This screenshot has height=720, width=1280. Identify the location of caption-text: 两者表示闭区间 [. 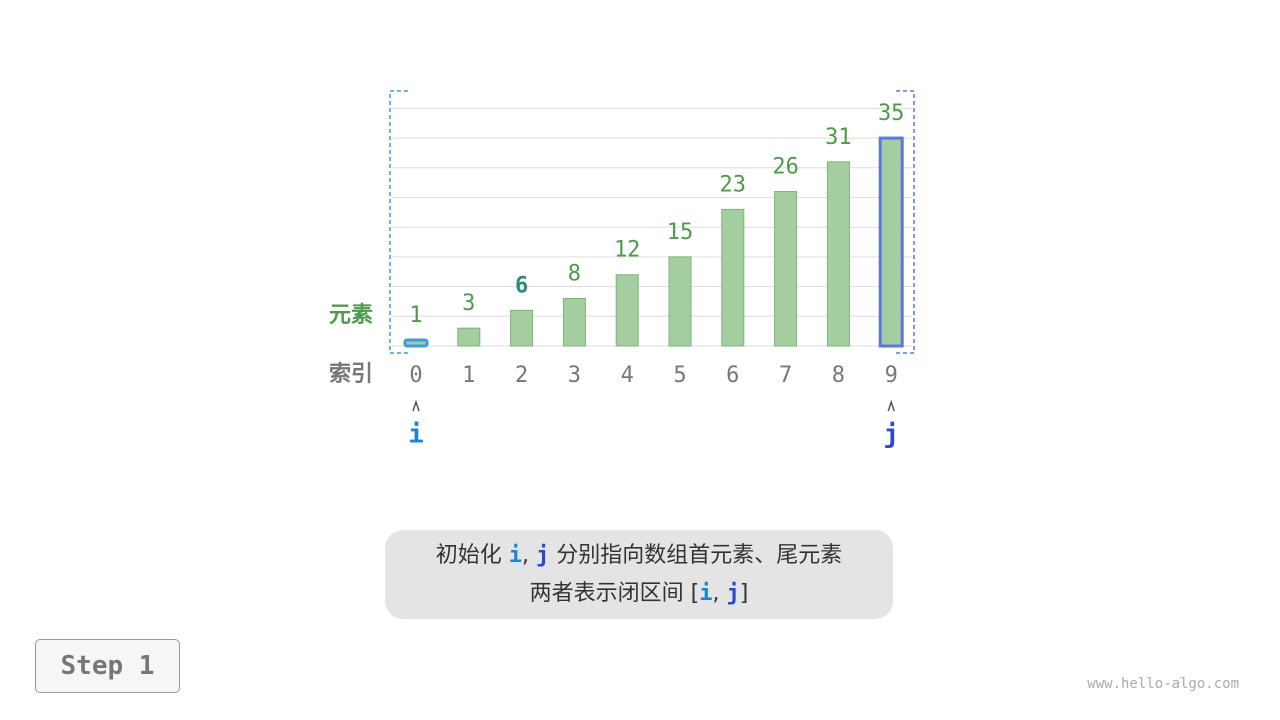
(614, 593).